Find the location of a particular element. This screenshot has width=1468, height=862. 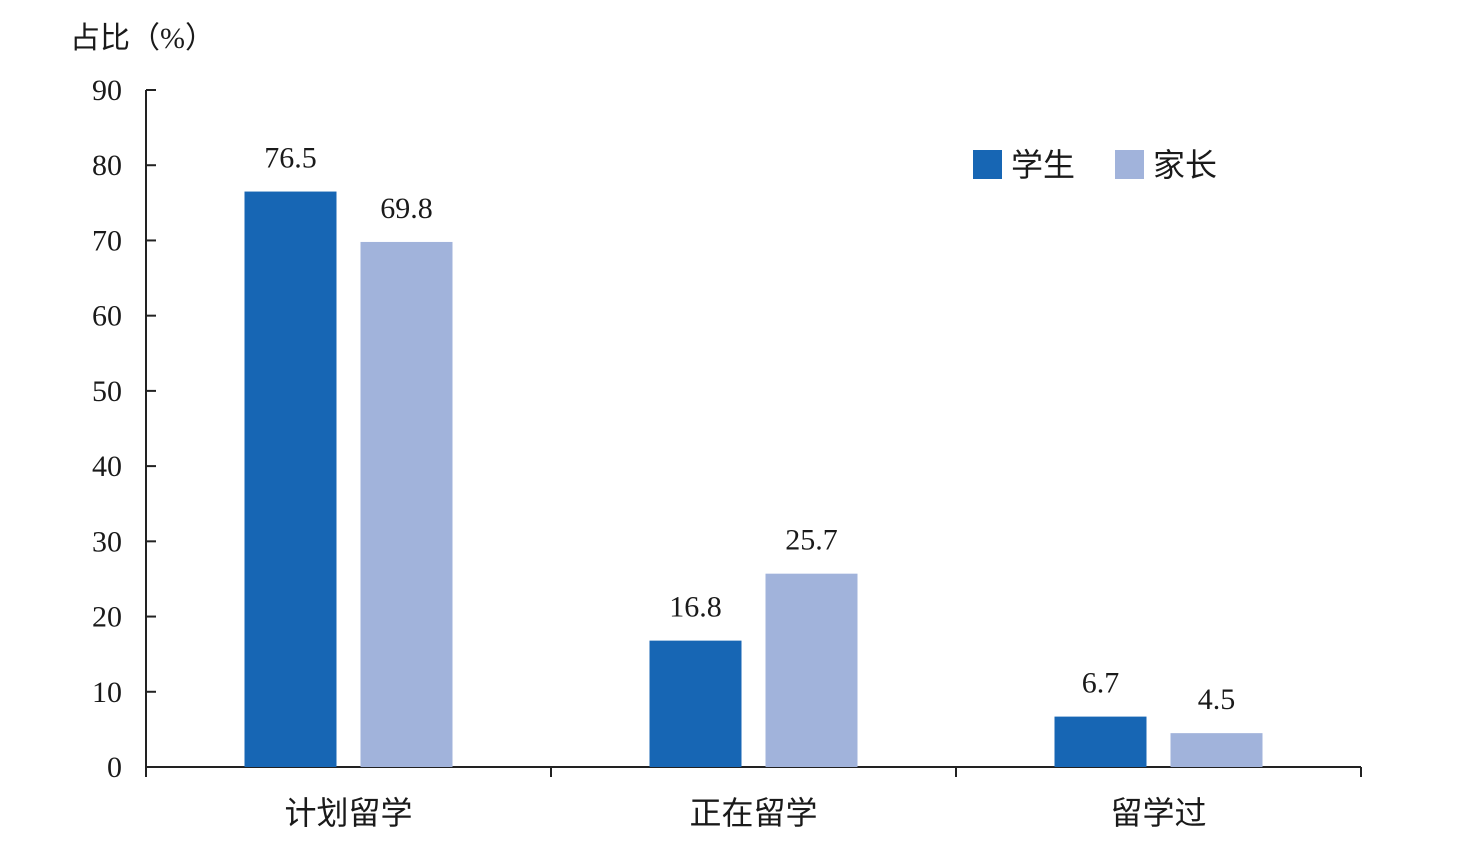

data-label: 25.7 is located at coordinates (811, 540).